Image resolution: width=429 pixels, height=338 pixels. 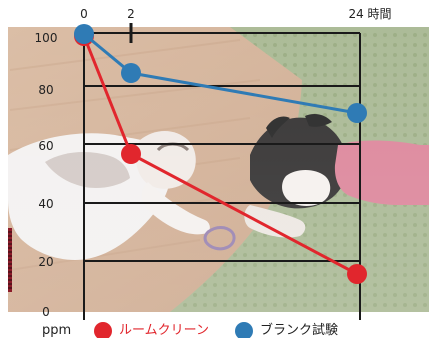 I want to click on legend: ルームクリーン ブランク試験, so click(x=216, y=330).